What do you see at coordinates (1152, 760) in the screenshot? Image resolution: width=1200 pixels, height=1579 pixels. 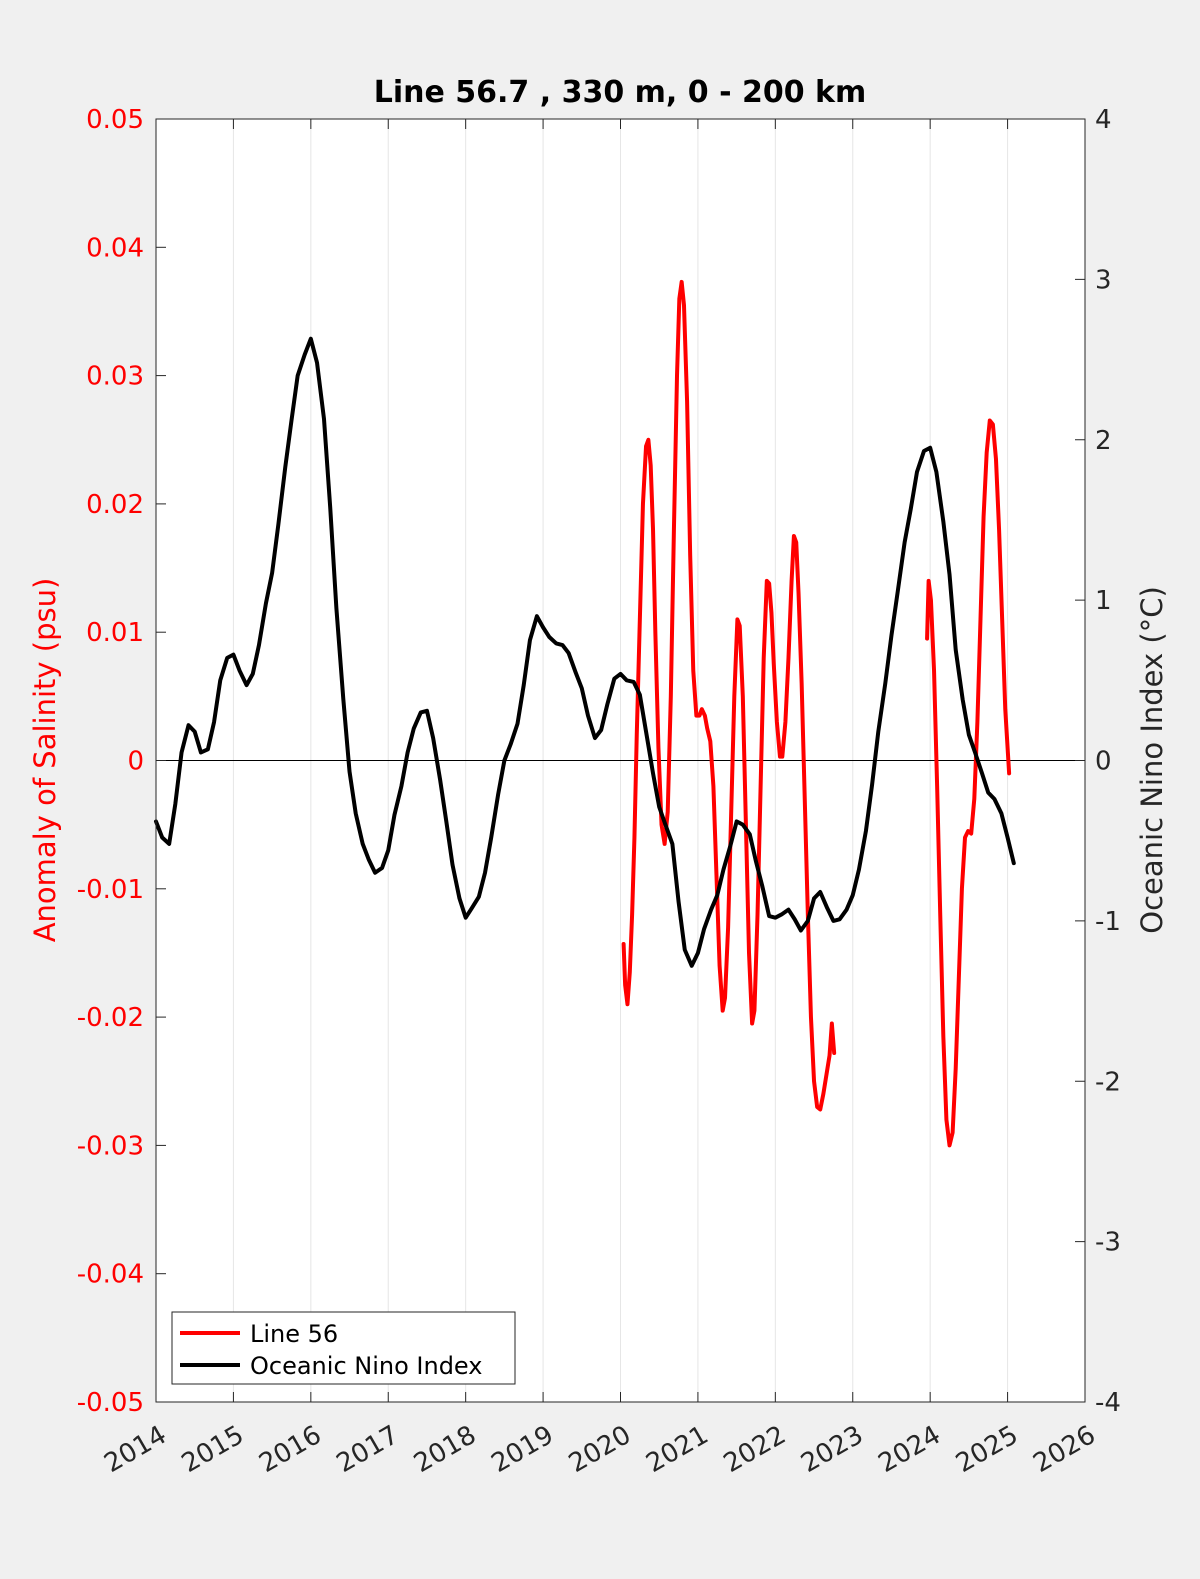 I see `y-right-axis-label: Oceanic Nino Index (°C)` at bounding box center [1152, 760].